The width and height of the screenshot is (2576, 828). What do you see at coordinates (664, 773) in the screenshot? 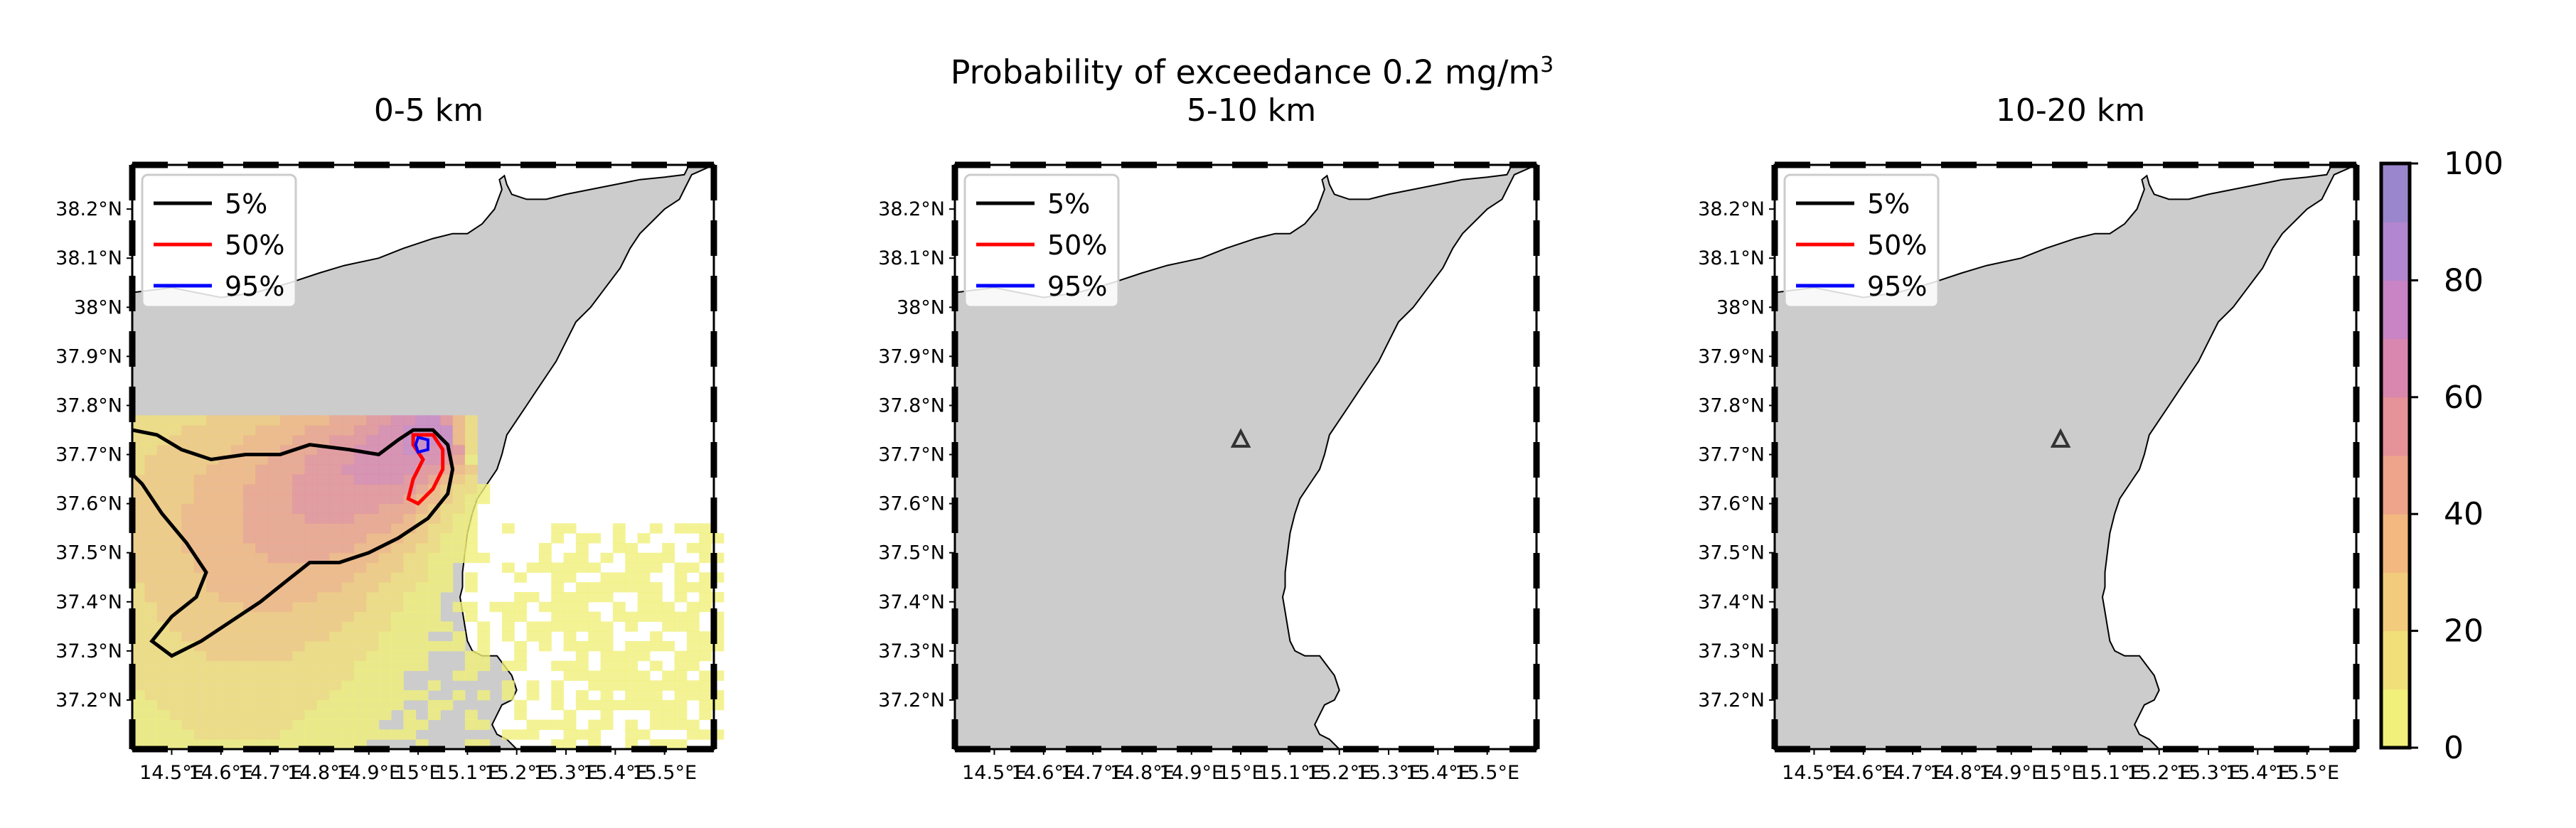
I see `x-tick-label: 15.5°E` at bounding box center [664, 773].